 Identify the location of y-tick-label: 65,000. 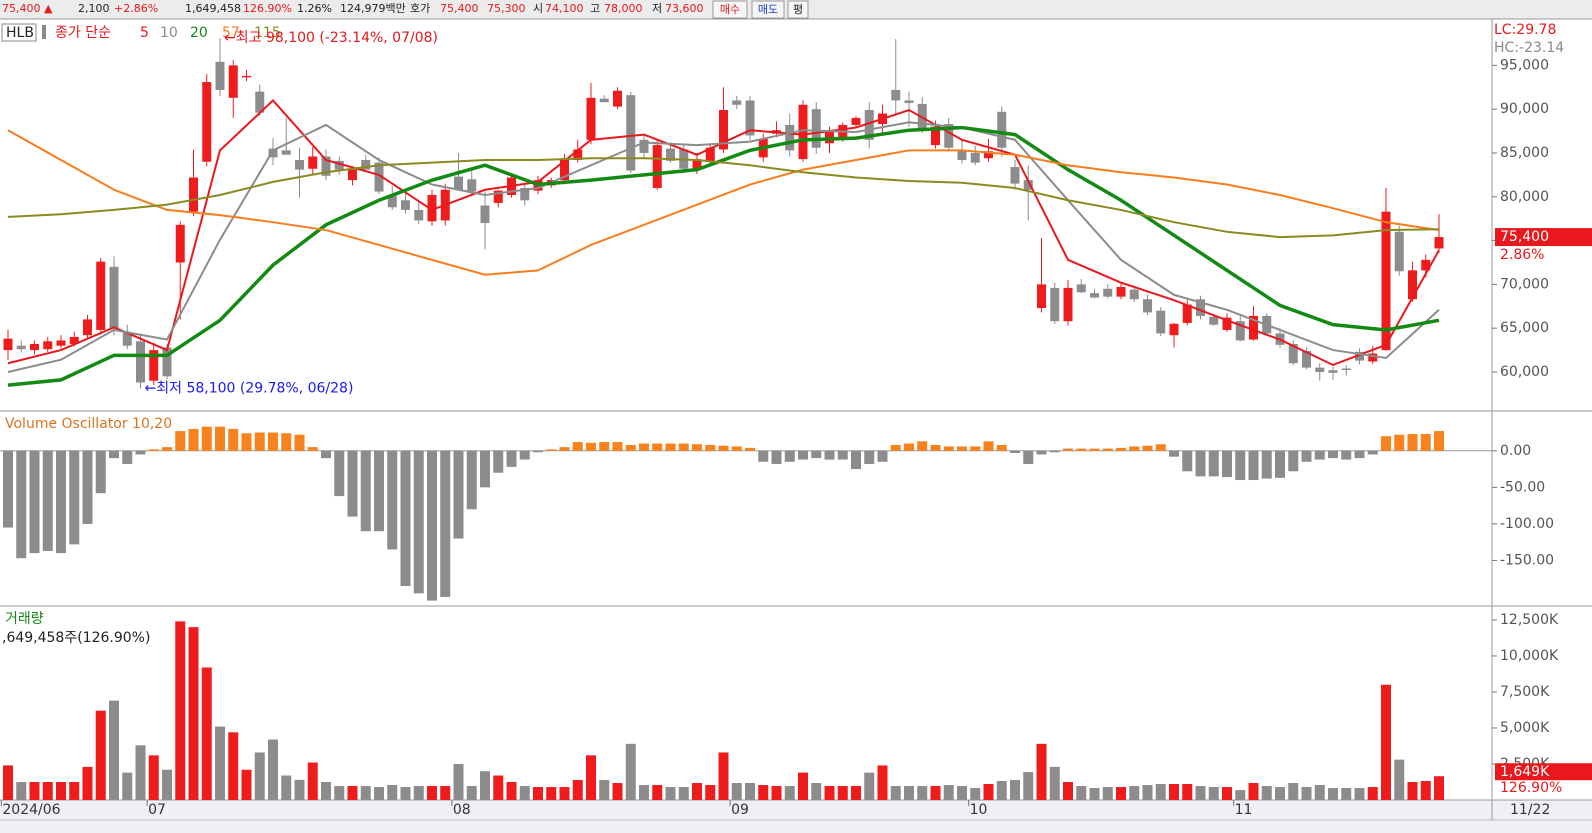
(1524, 328).